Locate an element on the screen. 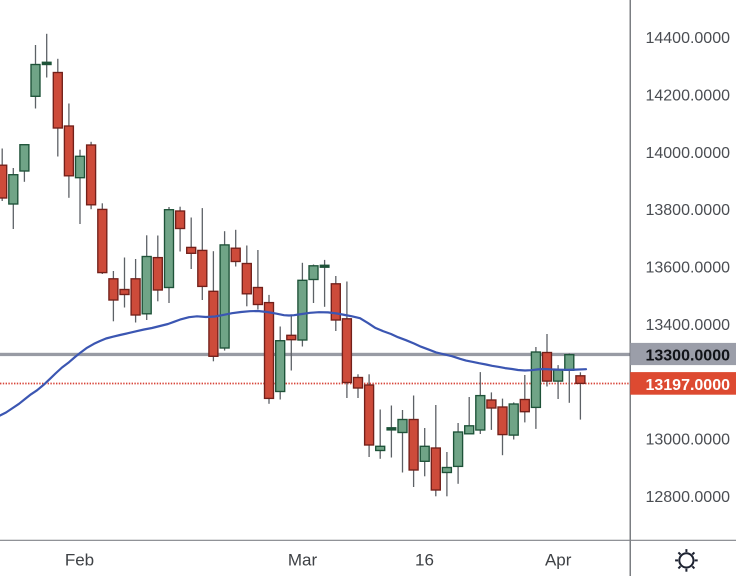  svg-text: Mar is located at coordinates (303, 560).